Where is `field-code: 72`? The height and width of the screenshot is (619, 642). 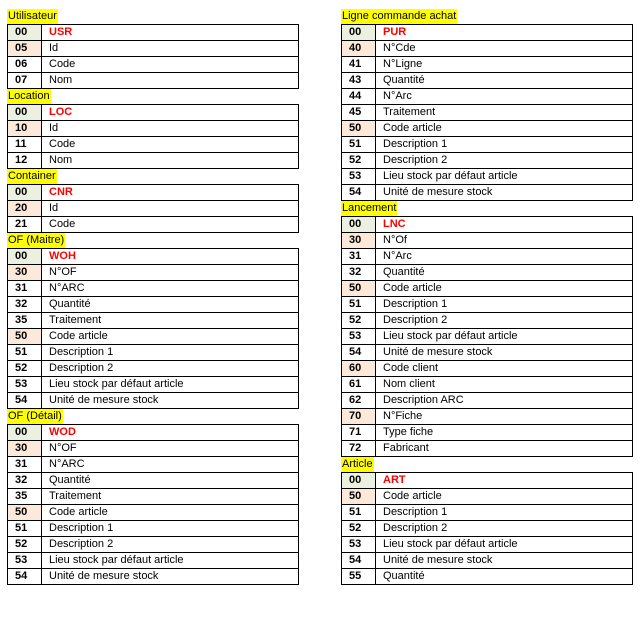 field-code: 72 is located at coordinates (358, 448).